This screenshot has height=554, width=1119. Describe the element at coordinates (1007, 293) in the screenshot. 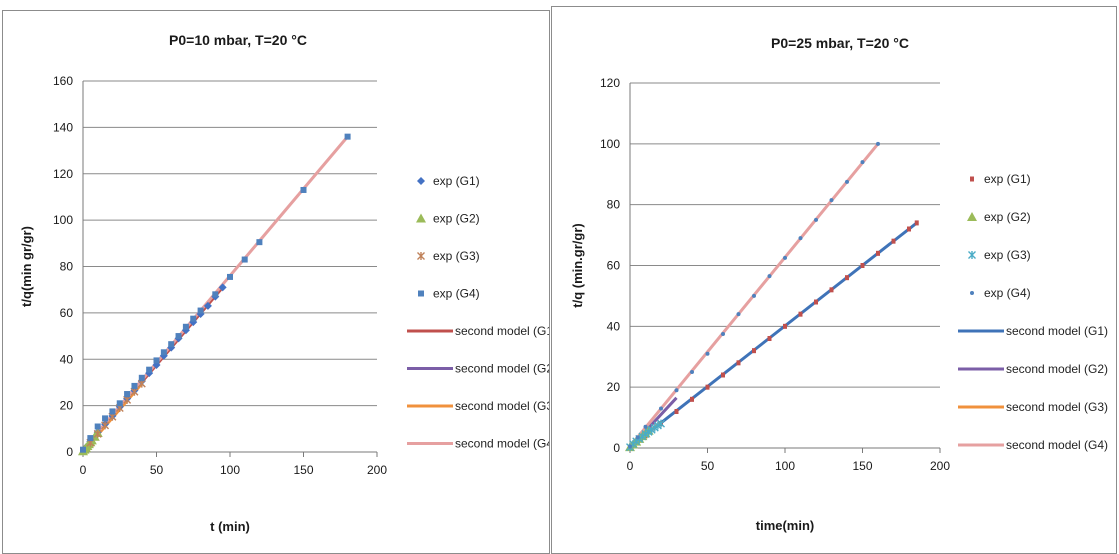

I see `right-legend-entry: exp (G4)` at that location.